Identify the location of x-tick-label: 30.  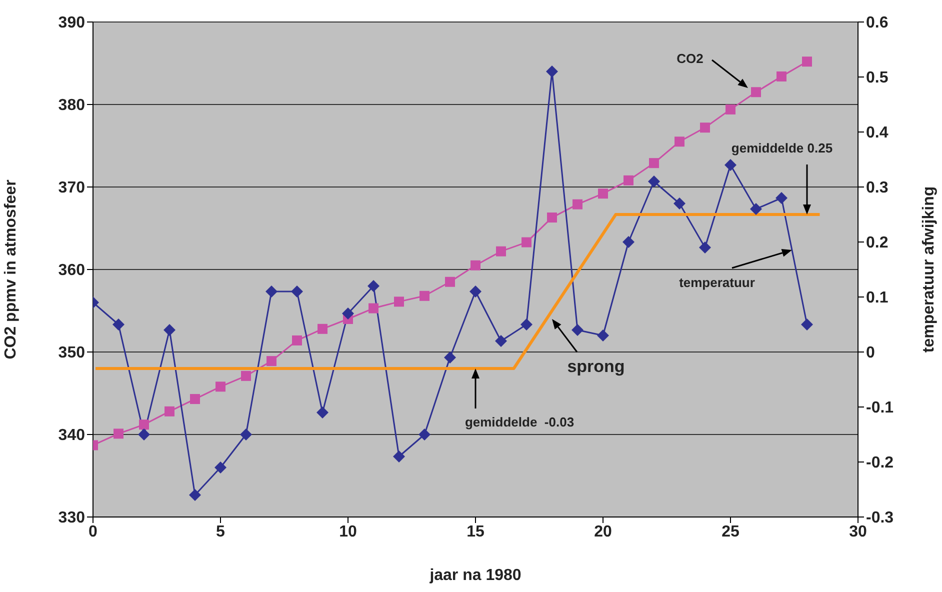
(858, 531).